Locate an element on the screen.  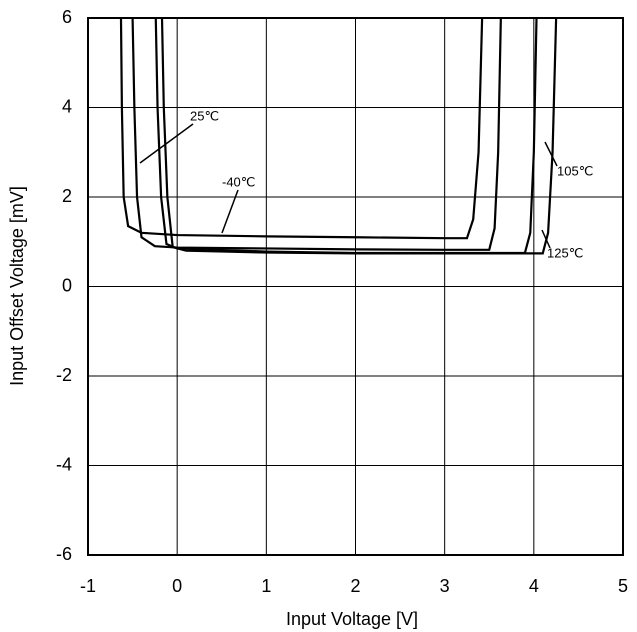
y-tick-label: 0 is located at coordinates (67, 285).